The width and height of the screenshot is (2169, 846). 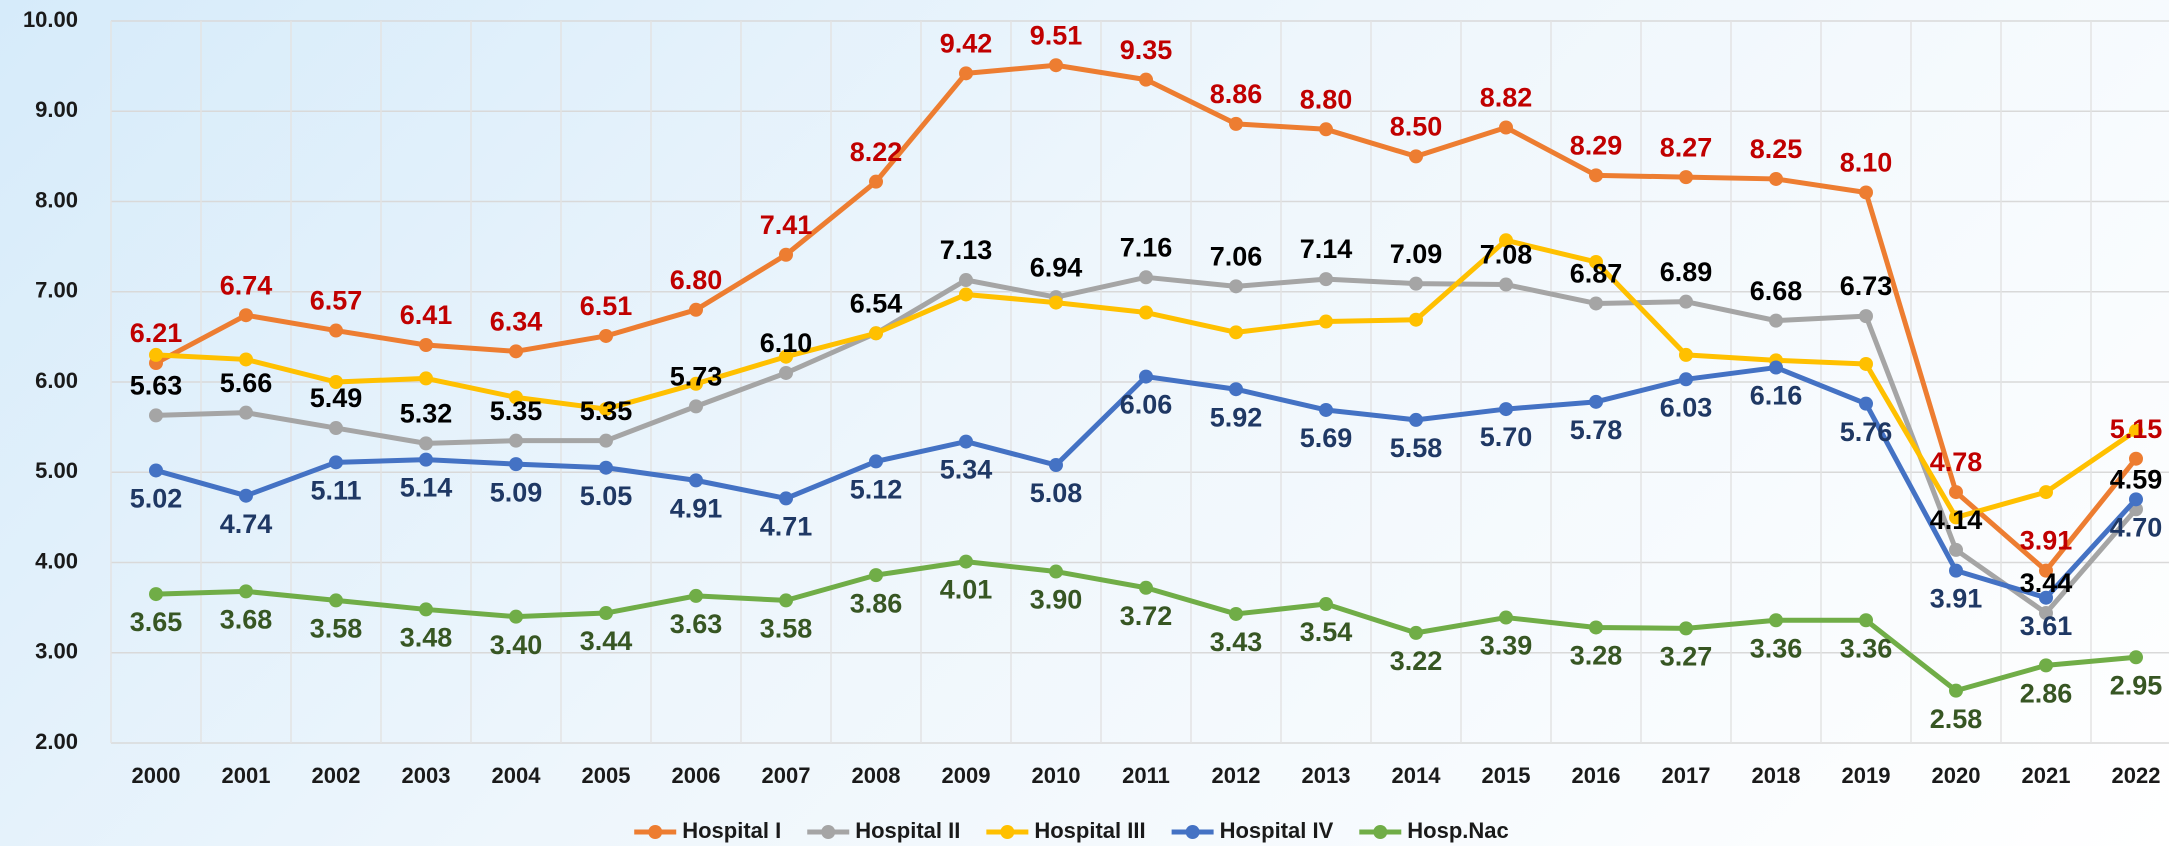 What do you see at coordinates (1146, 405) in the screenshot?
I see `data-label: 6.06` at bounding box center [1146, 405].